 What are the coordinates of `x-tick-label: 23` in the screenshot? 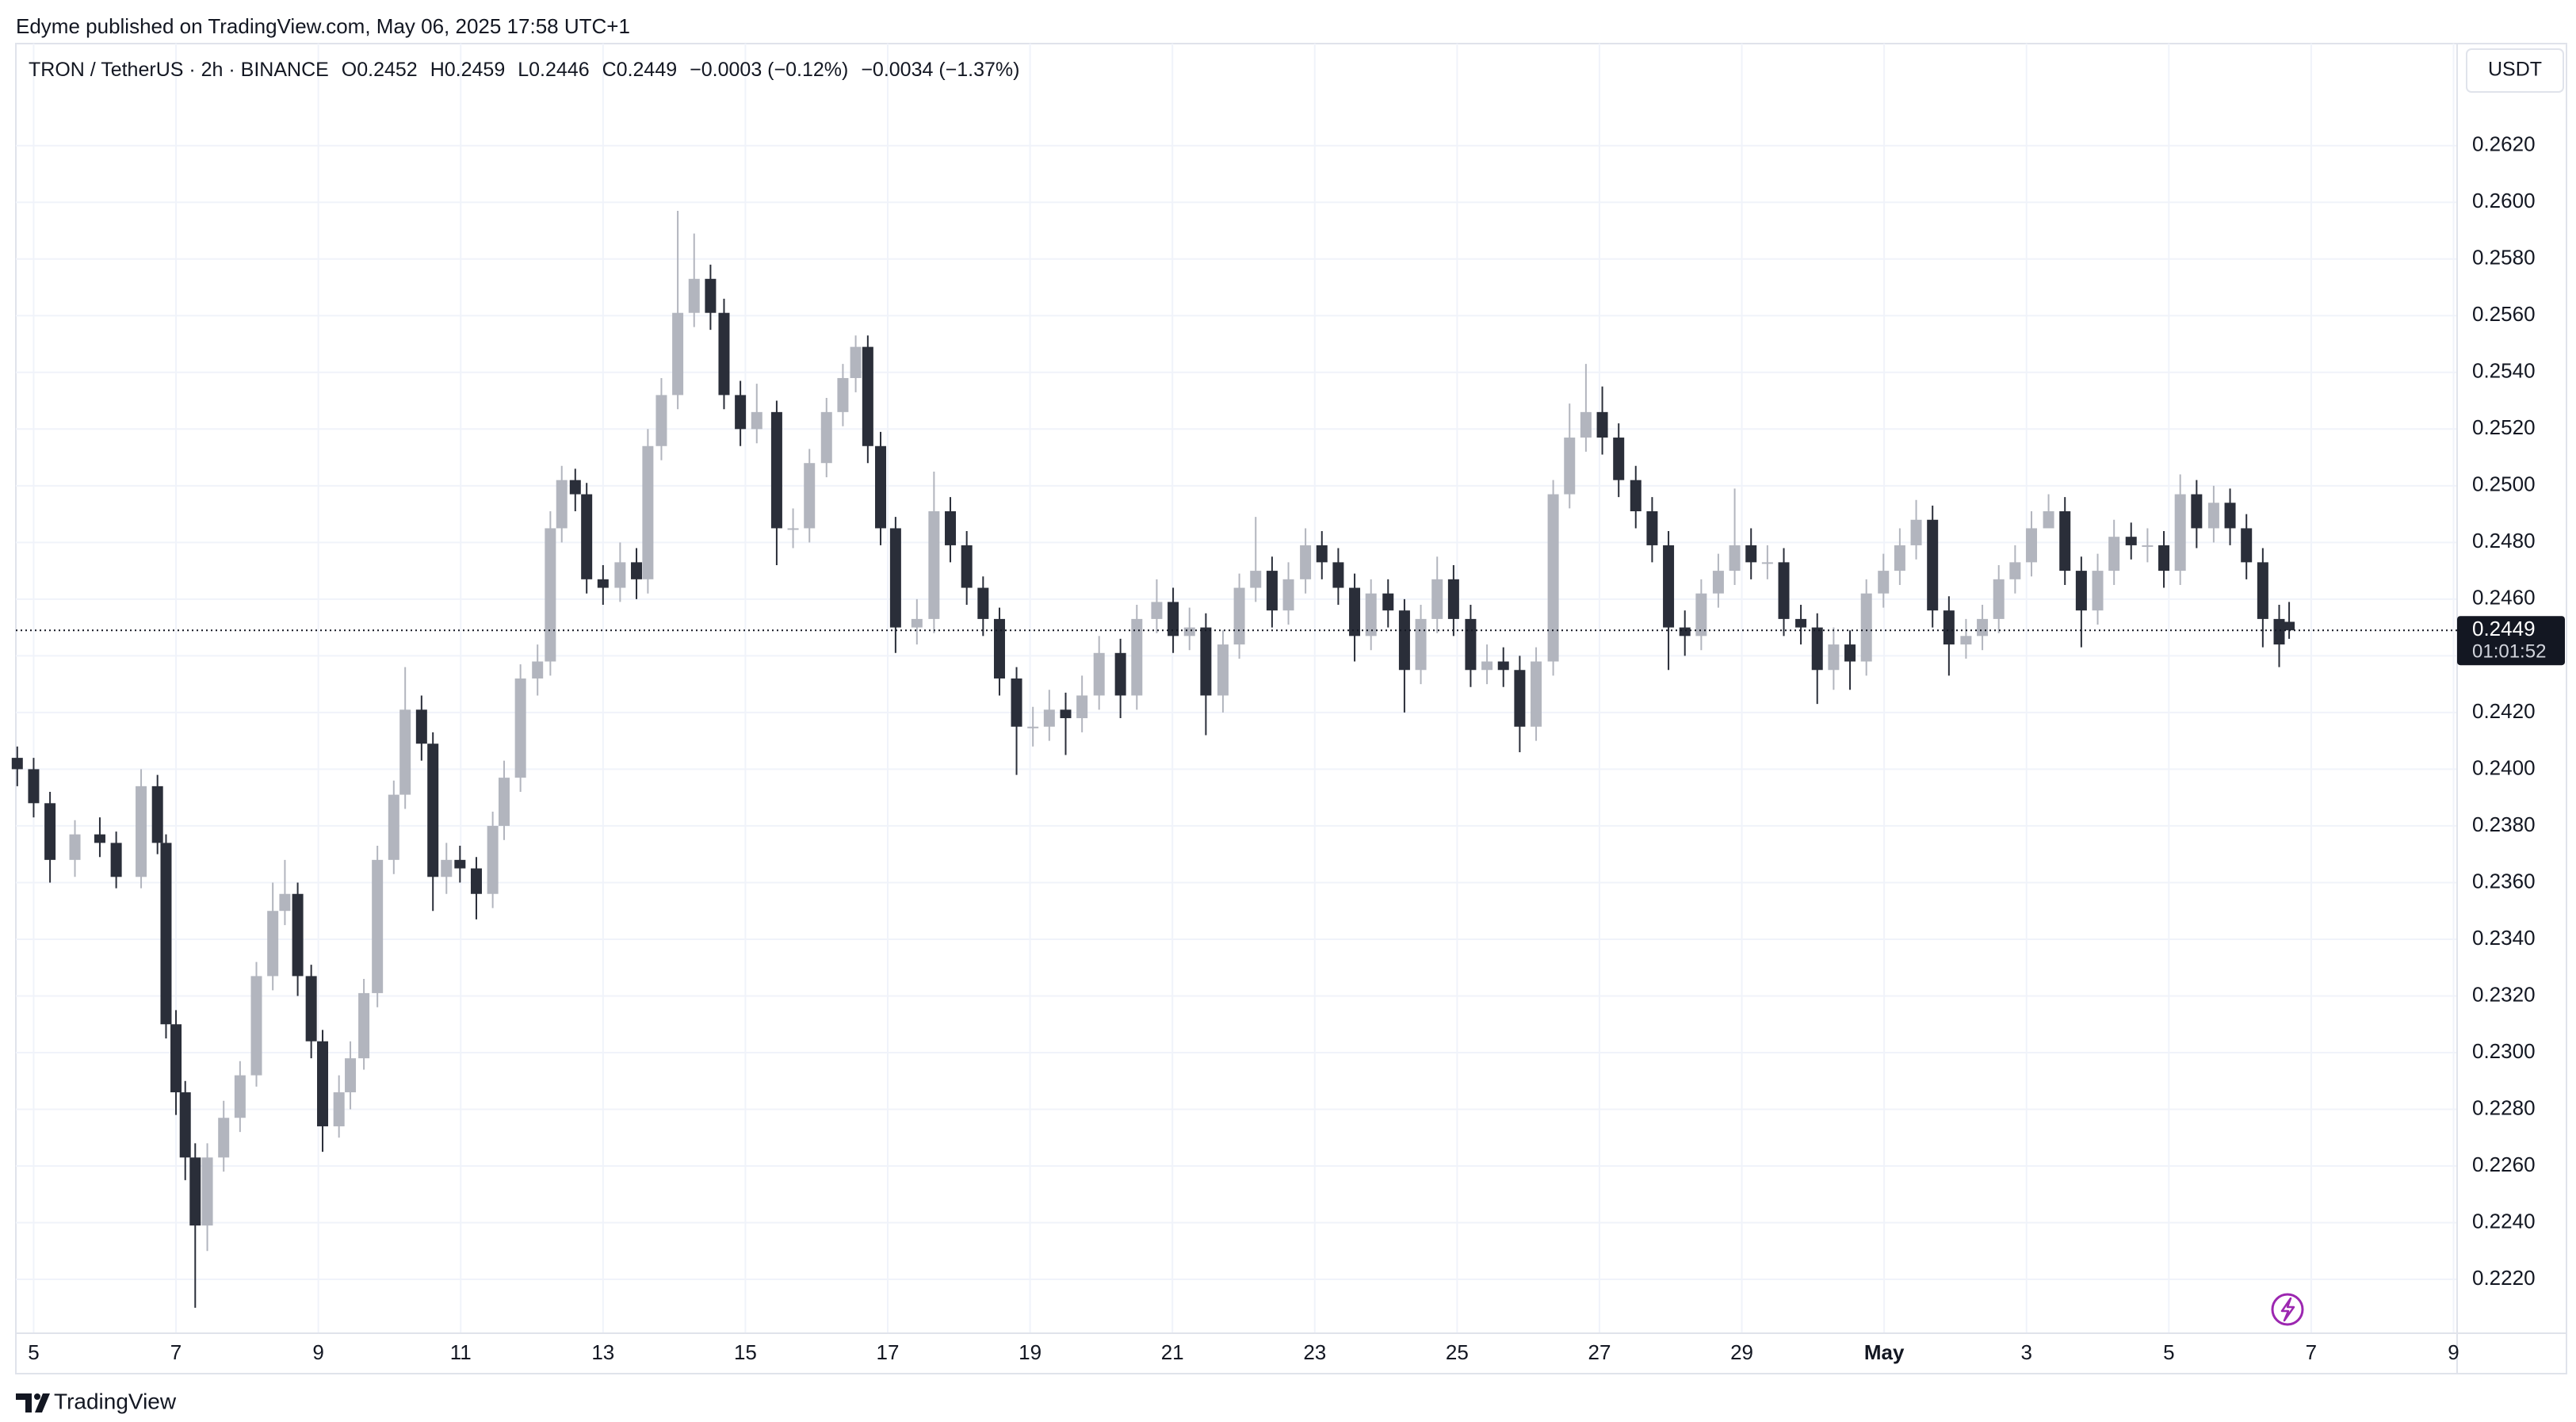 It's located at (1314, 1352).